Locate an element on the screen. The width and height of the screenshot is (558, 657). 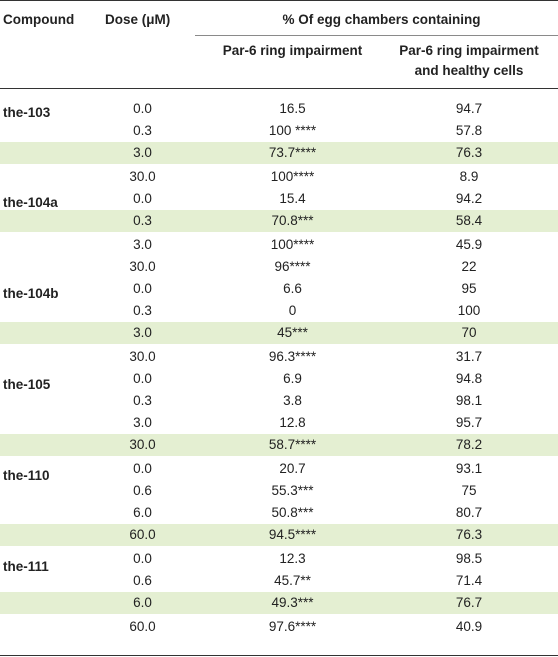
healthy-cell: 71.4 is located at coordinates (469, 580).